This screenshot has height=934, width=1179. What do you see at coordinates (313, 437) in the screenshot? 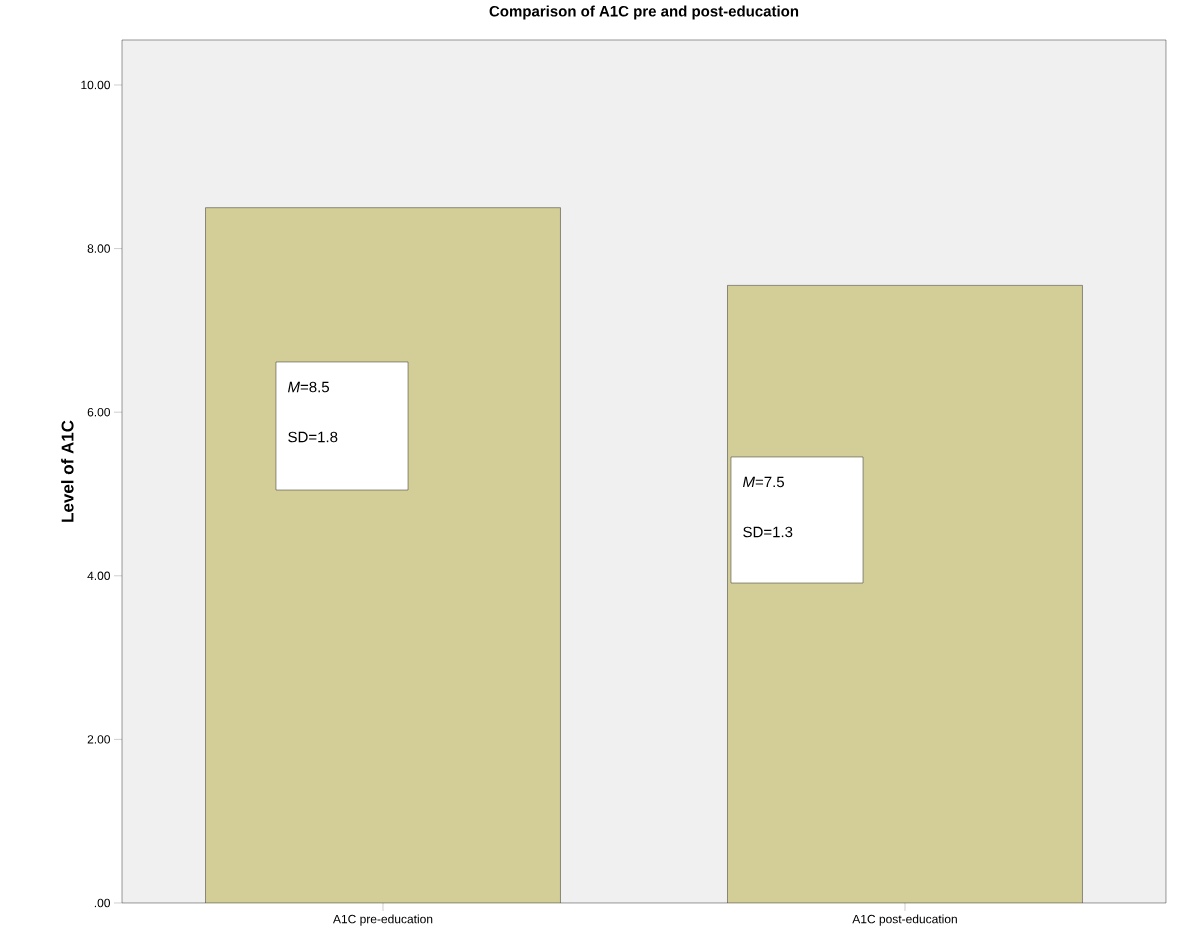
I see `annotation: SD=1.8` at bounding box center [313, 437].